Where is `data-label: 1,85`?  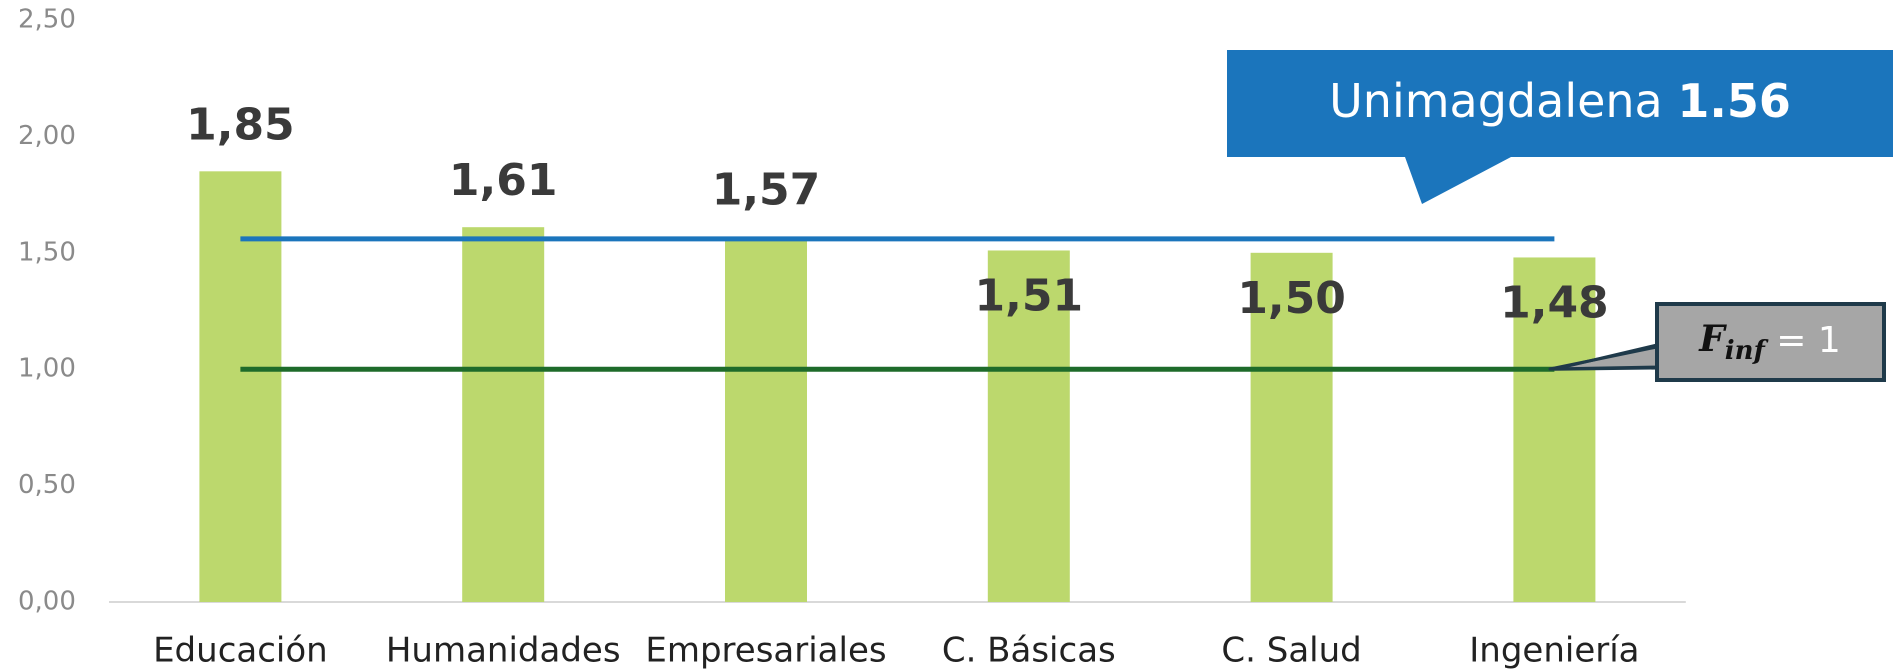 data-label: 1,85 is located at coordinates (240, 124).